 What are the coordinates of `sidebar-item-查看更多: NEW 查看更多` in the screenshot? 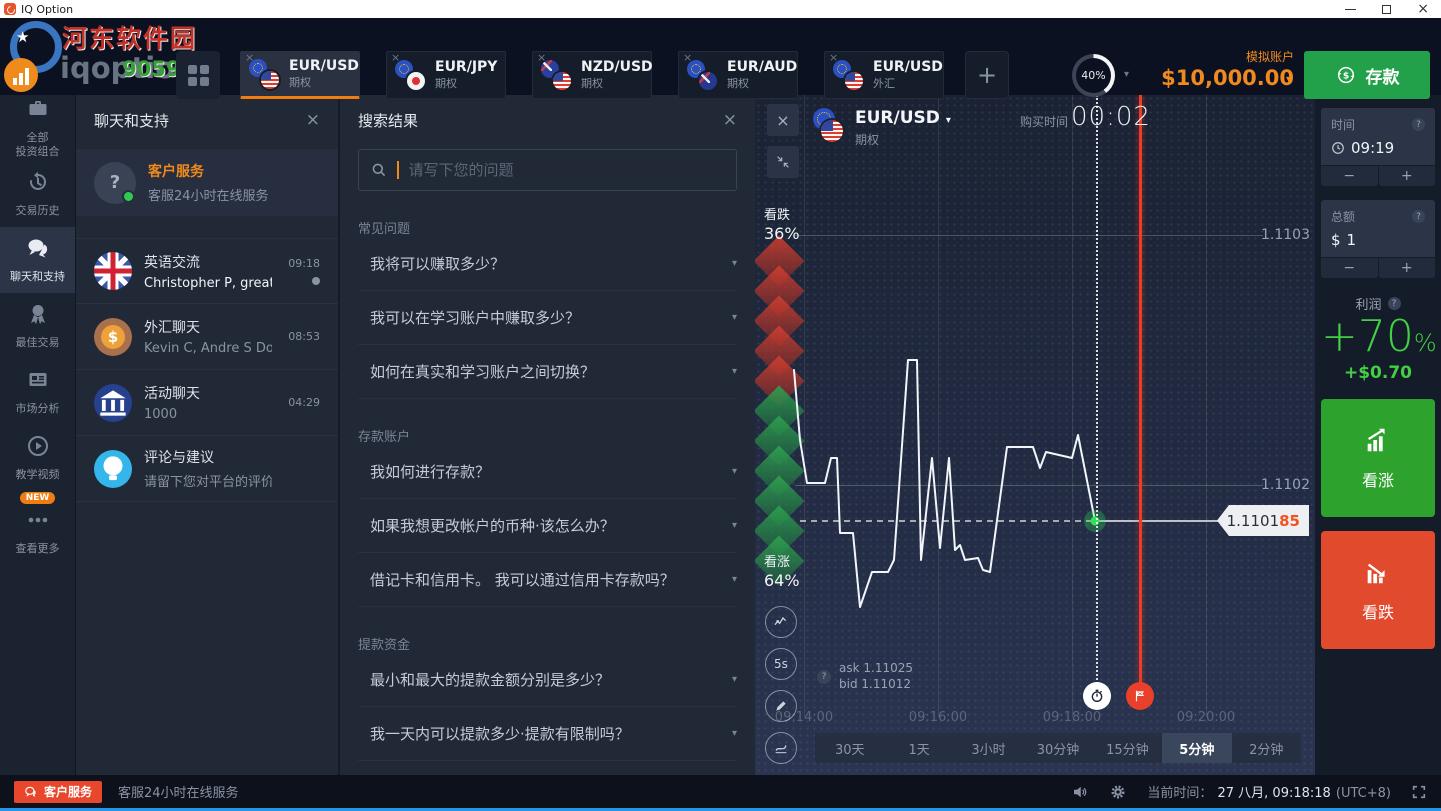 It's located at (37, 524).